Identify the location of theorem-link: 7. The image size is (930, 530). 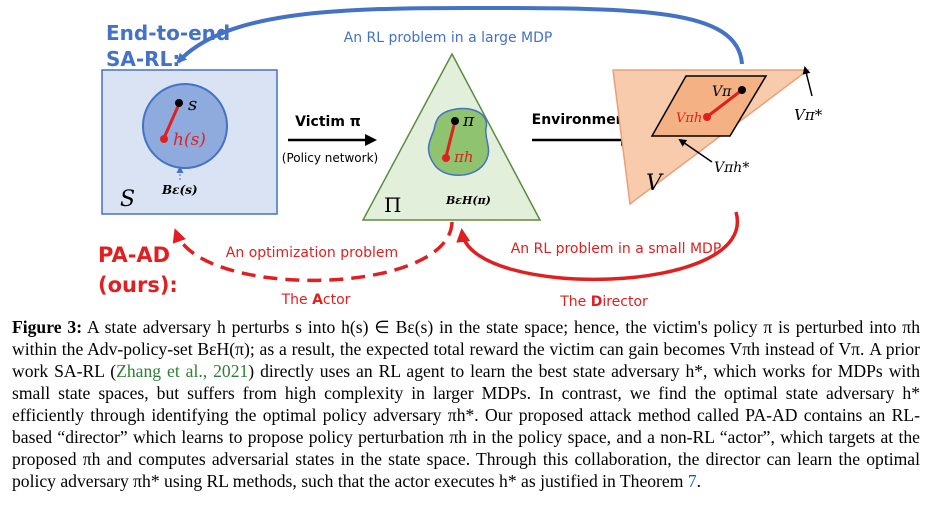
(692, 481).